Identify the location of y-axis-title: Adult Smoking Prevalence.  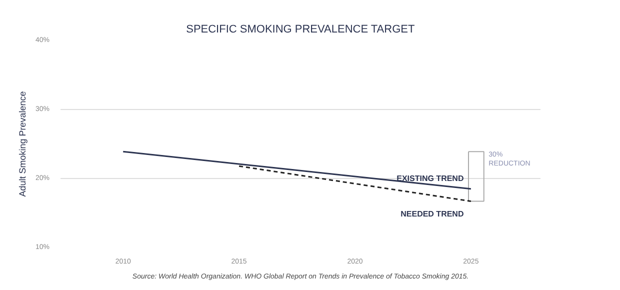
(22, 144).